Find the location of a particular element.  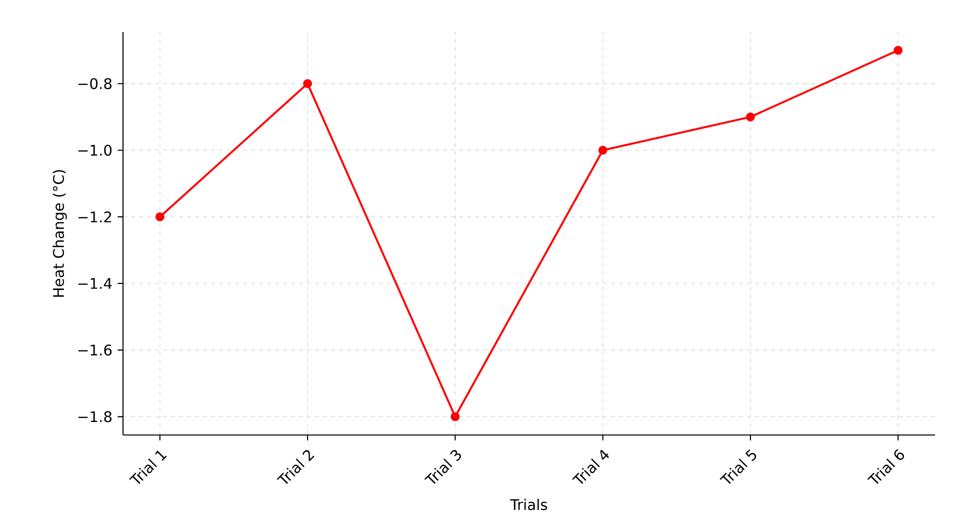

y-axis-title: Heat Change (°C) is located at coordinates (59, 233).